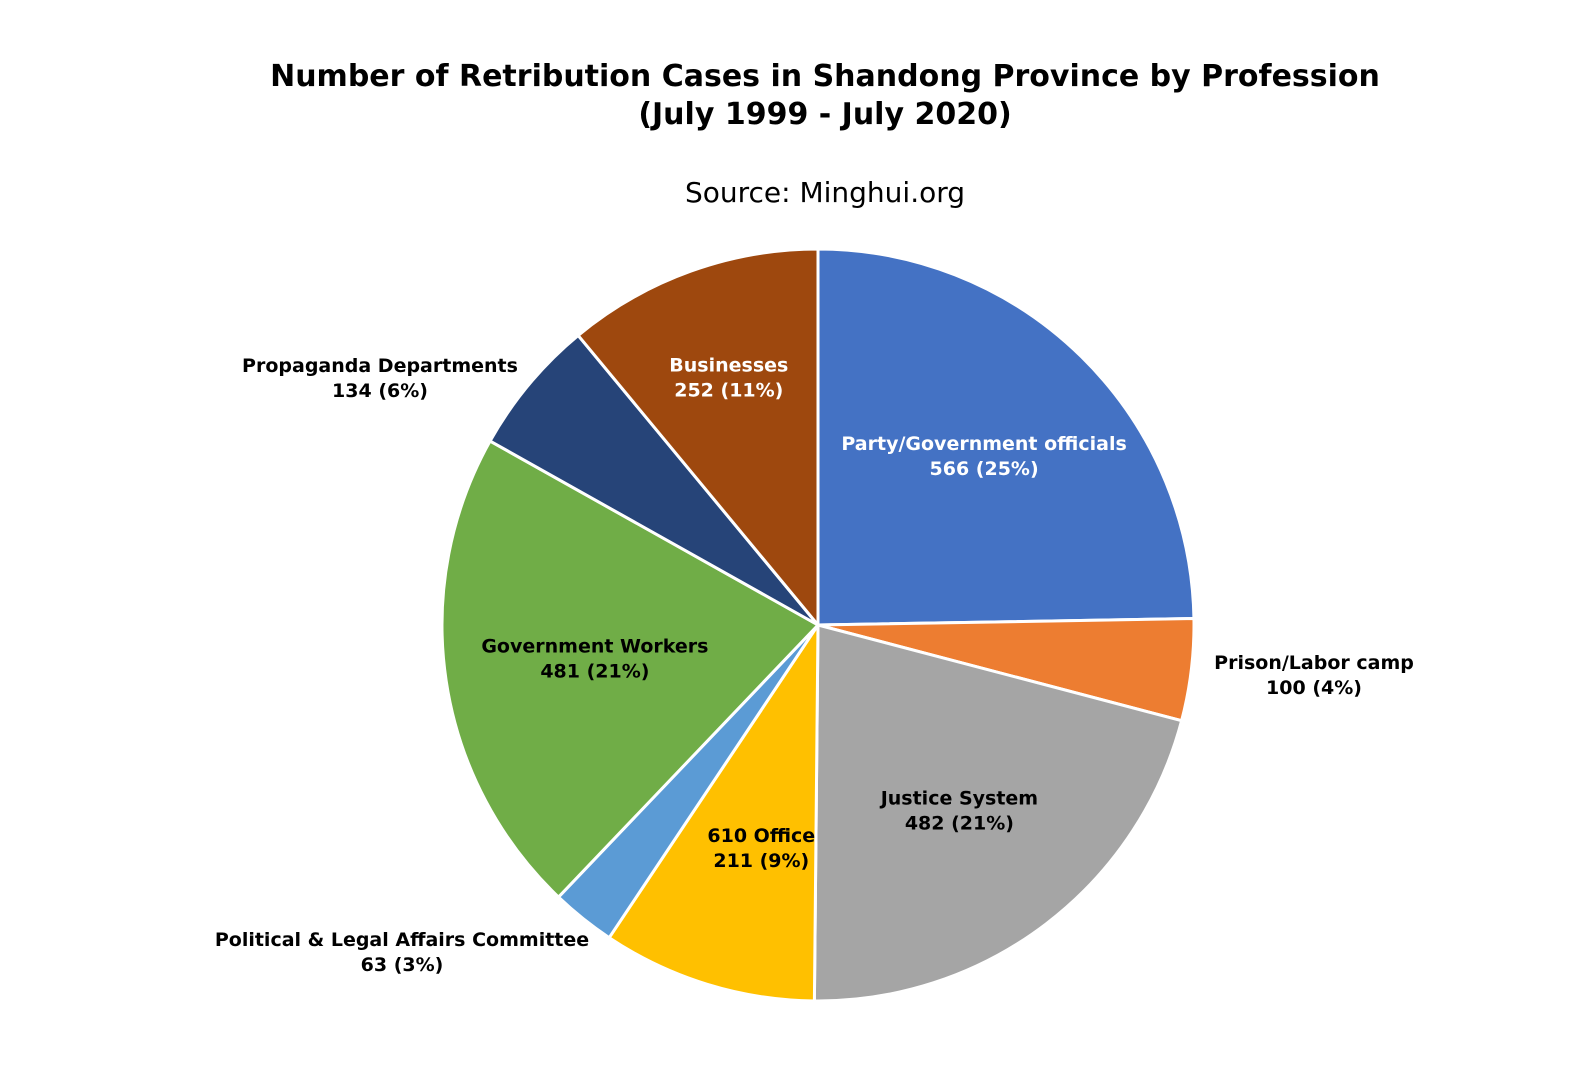  Describe the element at coordinates (402, 940) in the screenshot. I see `data-label-name: Political & Legal Affairs Committee` at that location.